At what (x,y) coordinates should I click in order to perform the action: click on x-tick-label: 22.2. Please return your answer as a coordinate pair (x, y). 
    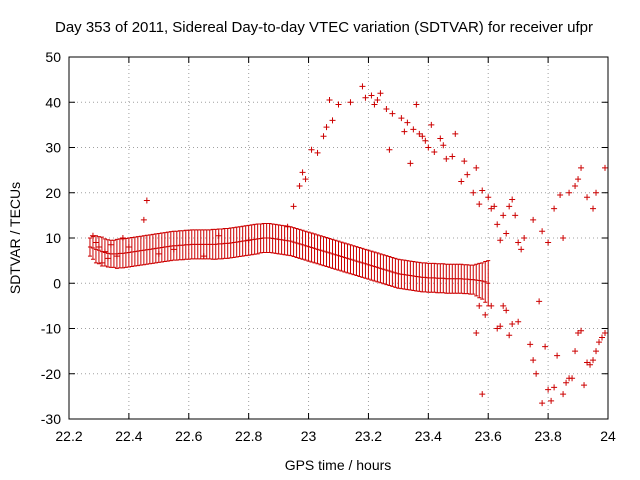
    Looking at the image, I should click on (68, 436).